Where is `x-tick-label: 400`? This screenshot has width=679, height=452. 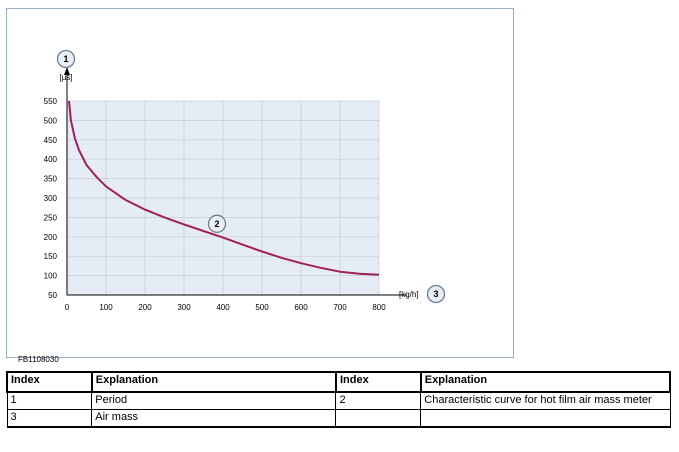 x-tick-label: 400 is located at coordinates (223, 307).